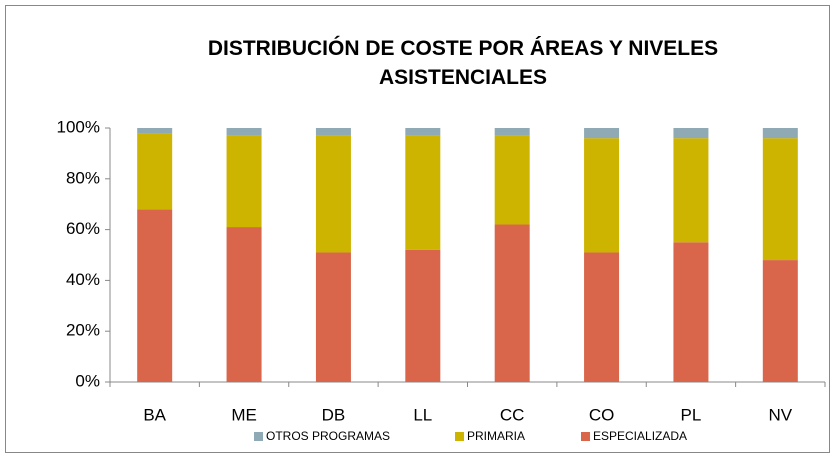 Image resolution: width=836 pixels, height=459 pixels. Describe the element at coordinates (83, 279) in the screenshot. I see `y-tick-label: 40%` at that location.